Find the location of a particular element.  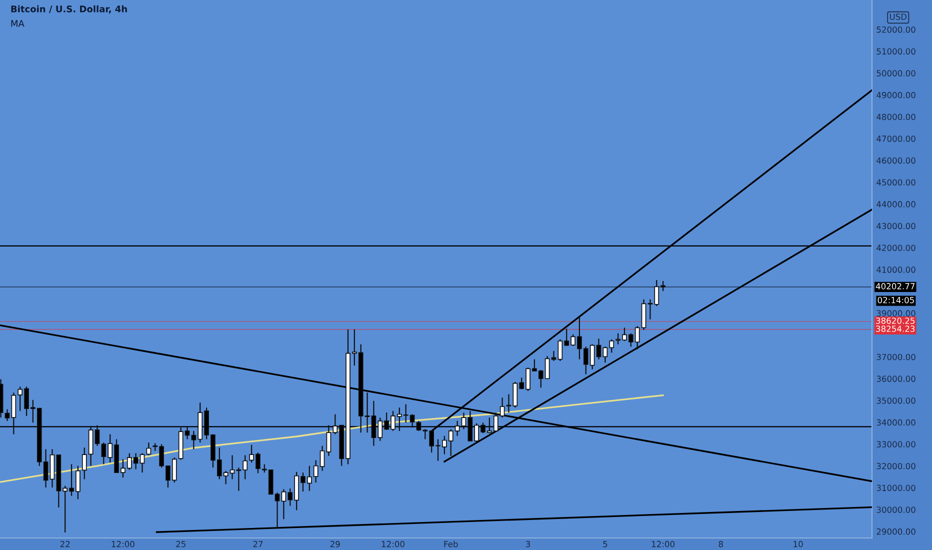

x-tick-label: 29 is located at coordinates (335, 544).